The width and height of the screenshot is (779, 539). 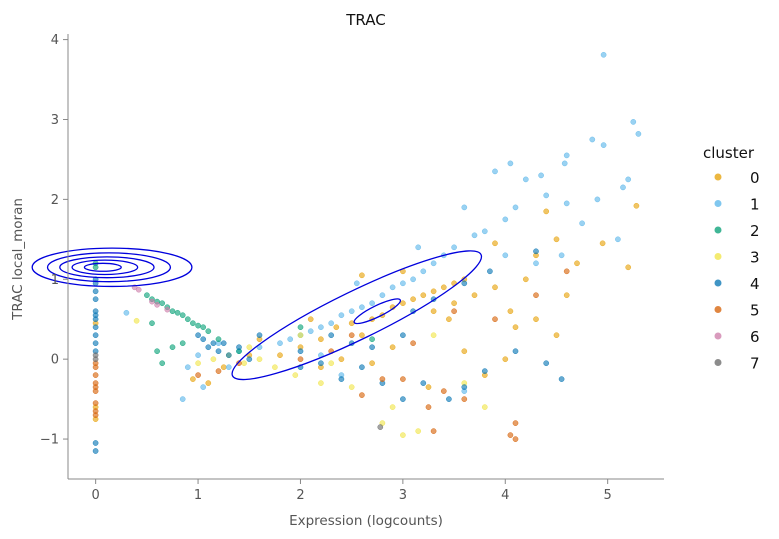 I want to click on legend-label-7: 7, so click(x=755, y=364).